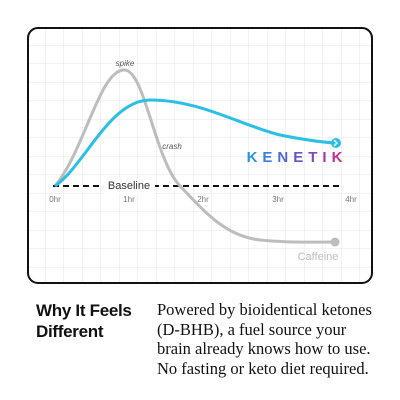 The width and height of the screenshot is (400, 400). Describe the element at coordinates (172, 146) in the screenshot. I see `crash-label: crash` at that location.